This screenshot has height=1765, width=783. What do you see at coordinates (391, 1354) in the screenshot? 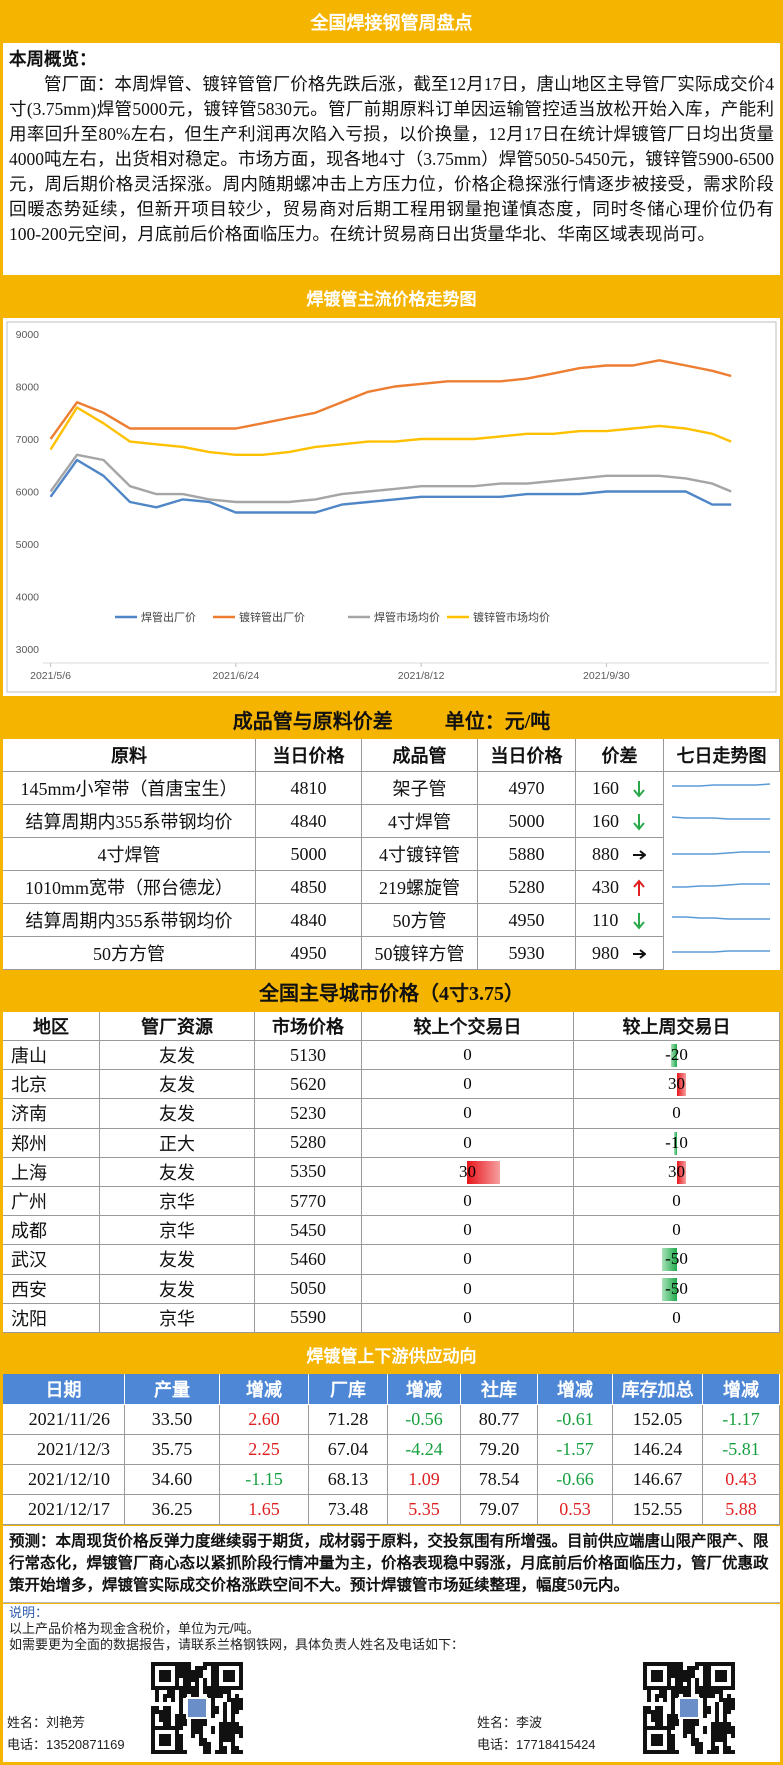
I see `supply-title-bar: 焊镀管上下游供应动向` at bounding box center [391, 1354].